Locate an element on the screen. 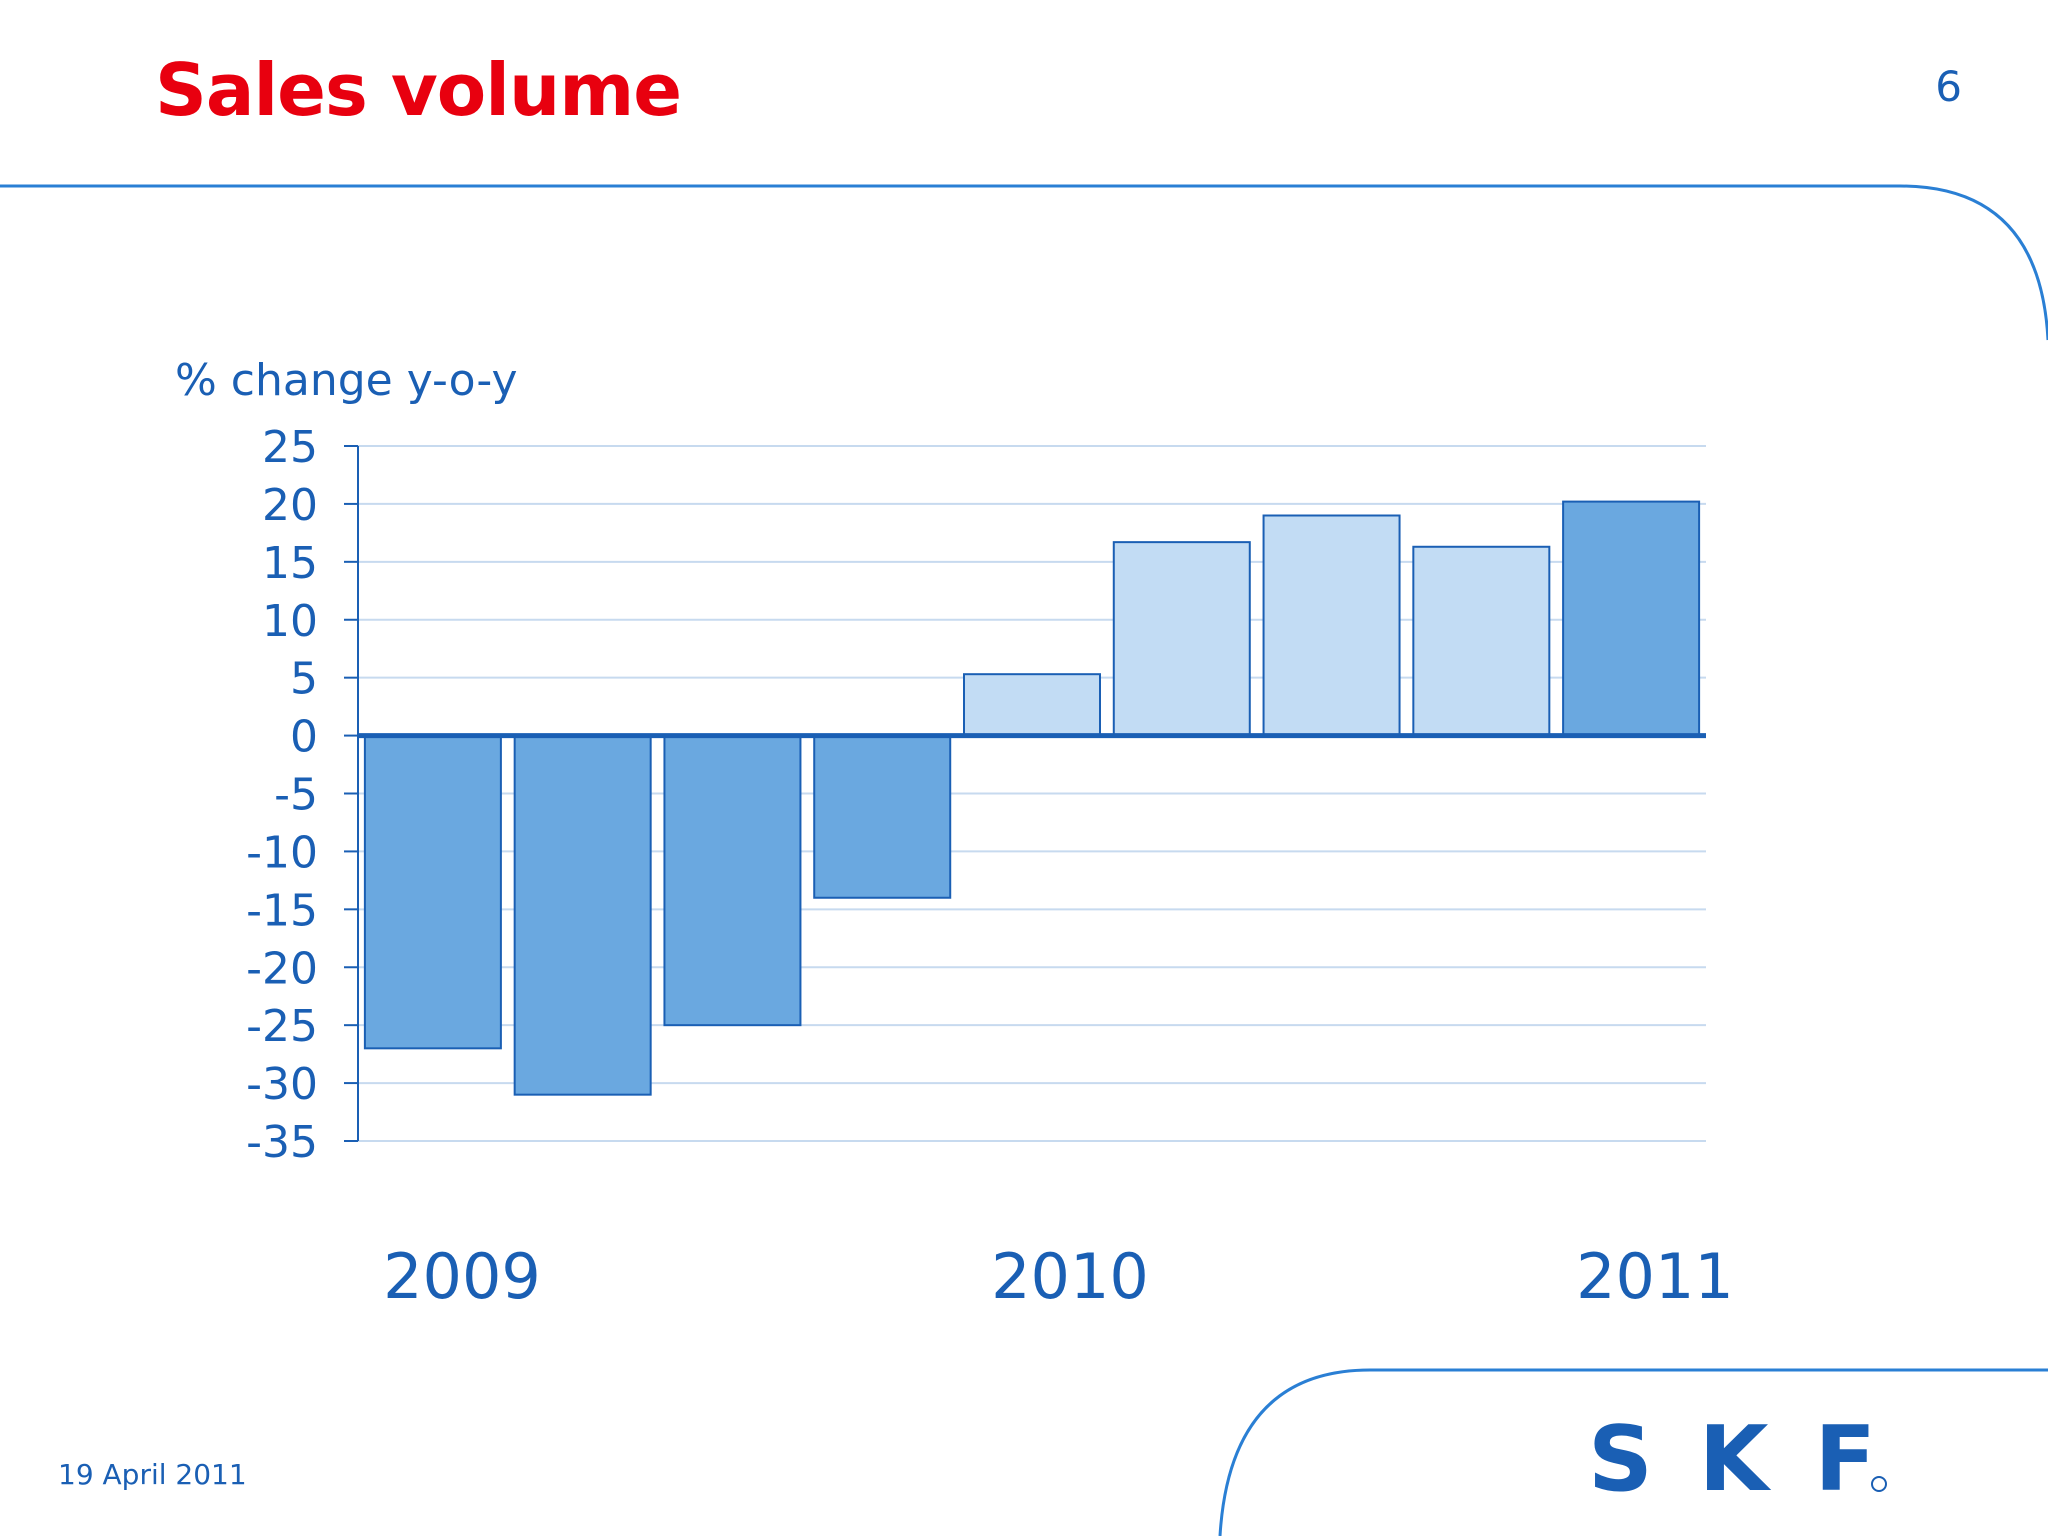  logo-wordmark: SKF is located at coordinates (1733, 1463).